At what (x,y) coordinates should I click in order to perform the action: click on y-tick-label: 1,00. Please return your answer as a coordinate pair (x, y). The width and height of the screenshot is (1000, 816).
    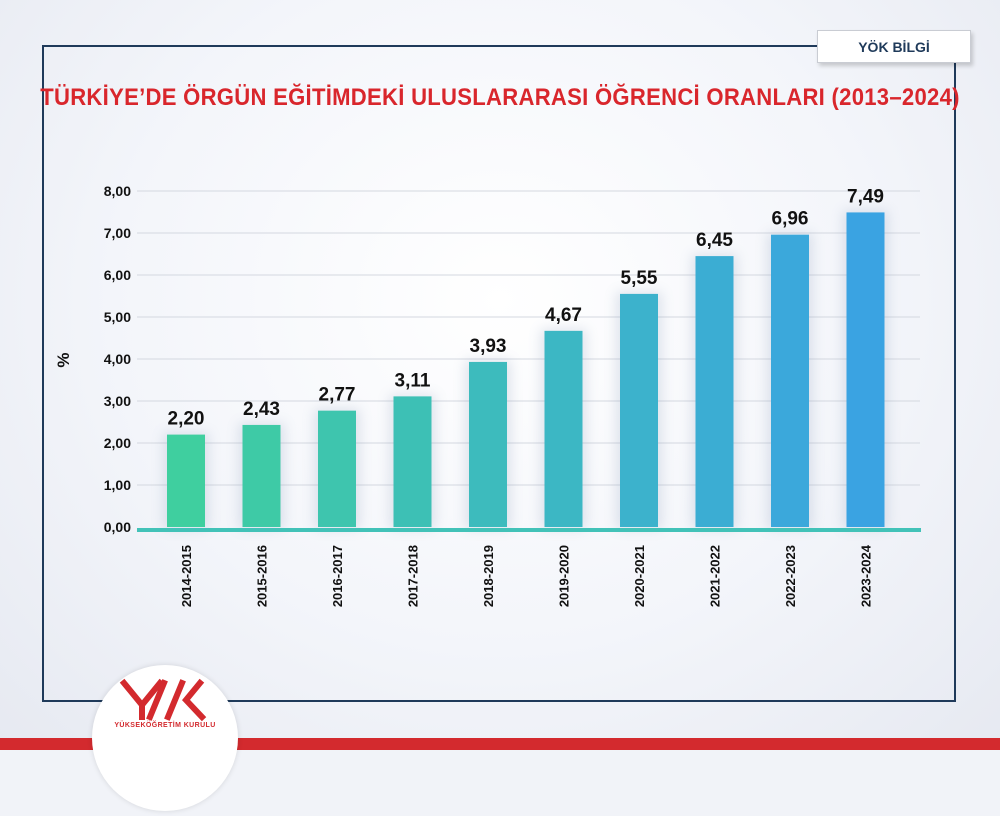
    Looking at the image, I should click on (117, 485).